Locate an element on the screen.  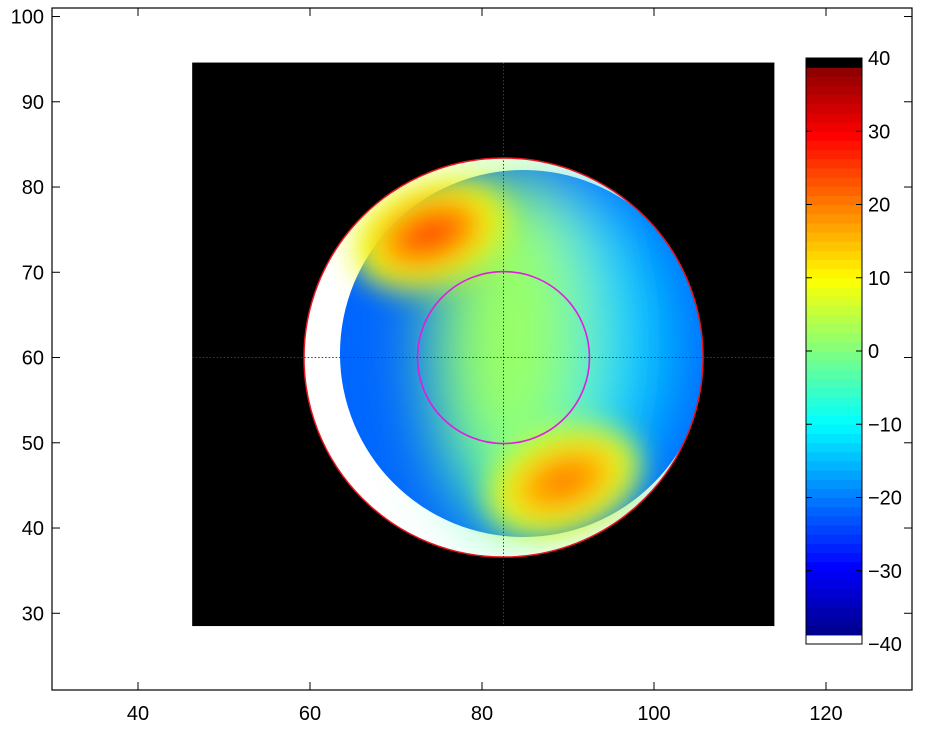
colorbar-tick-label: 40 is located at coordinates (879, 59).